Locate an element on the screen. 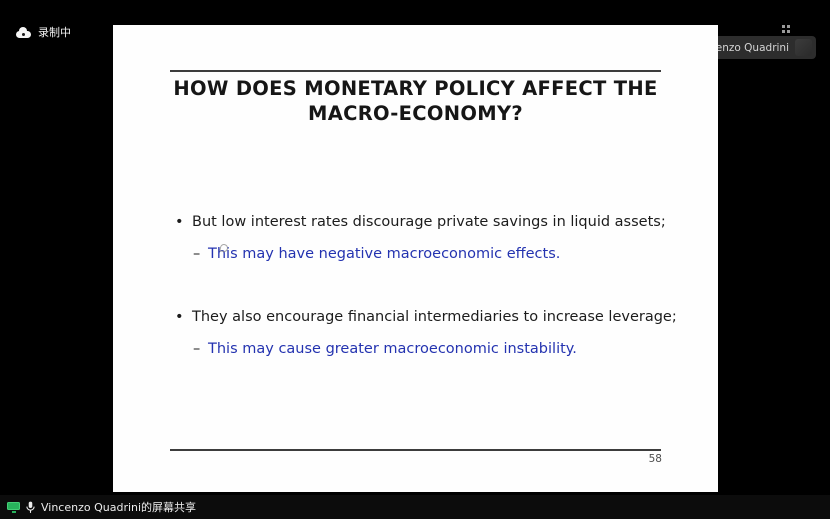 Image resolution: width=830 pixels, height=519 pixels. expand-handle-icon is located at coordinates (786, 29).